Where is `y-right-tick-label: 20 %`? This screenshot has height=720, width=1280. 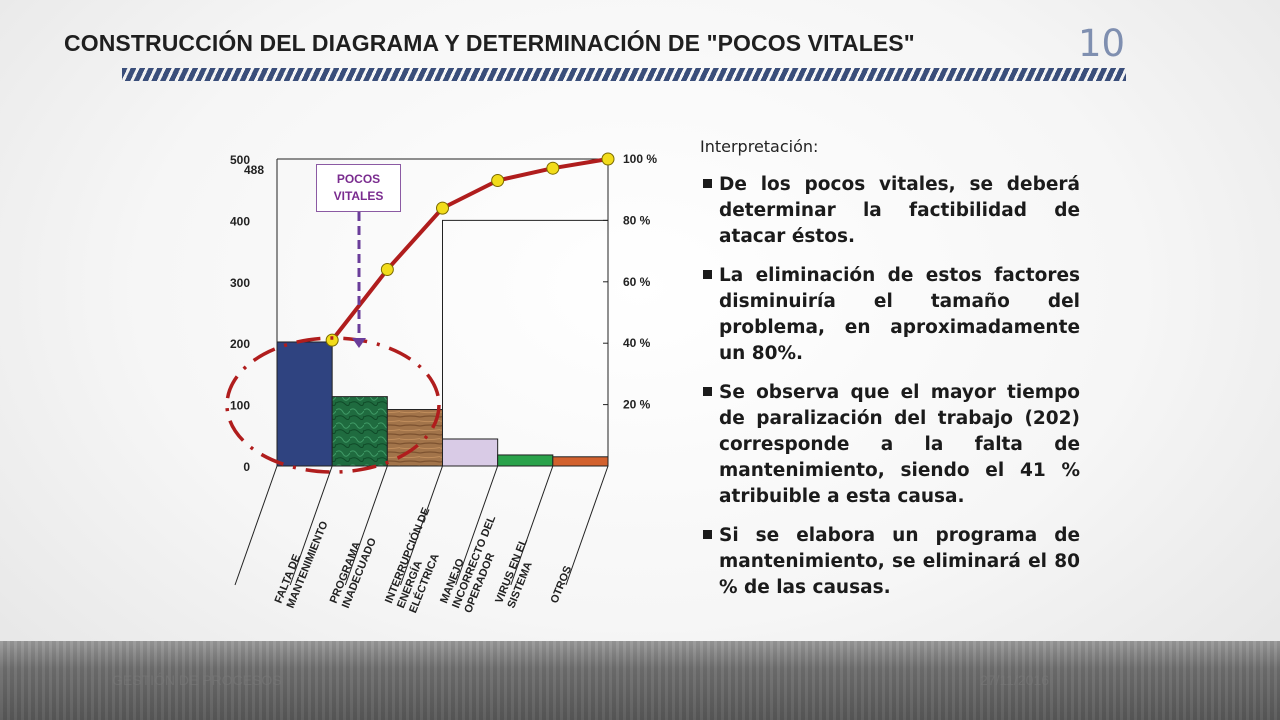 y-right-tick-label: 20 % is located at coordinates (637, 405).